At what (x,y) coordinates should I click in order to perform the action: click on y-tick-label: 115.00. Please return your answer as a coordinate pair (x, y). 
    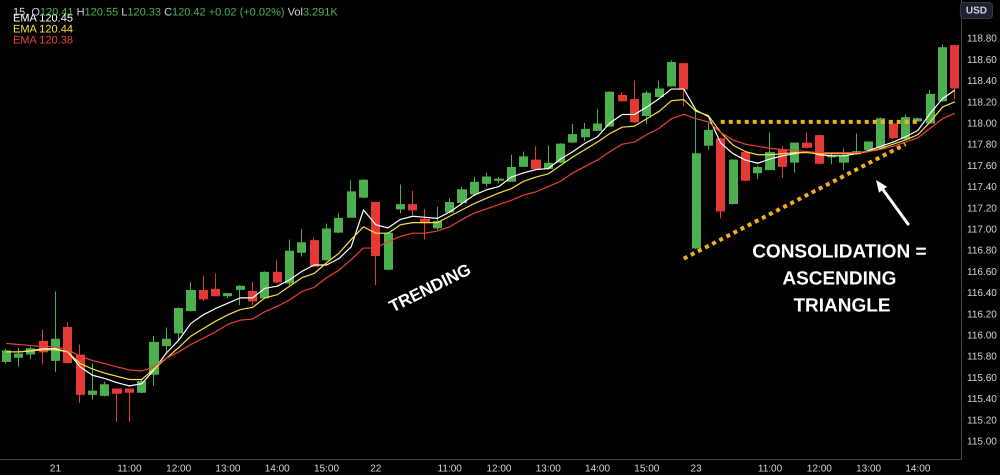
    Looking at the image, I should click on (982, 442).